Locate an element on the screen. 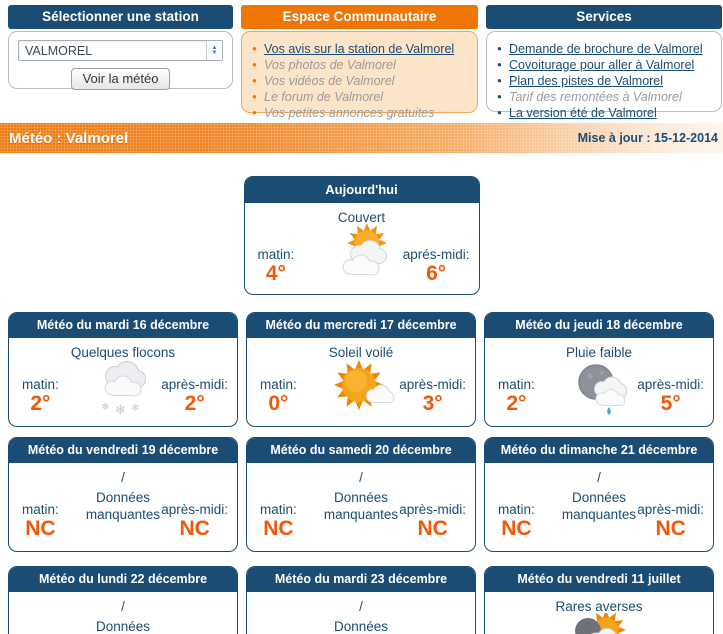 The height and width of the screenshot is (634, 723). list-item: La version été de Valmorel is located at coordinates (604, 113).